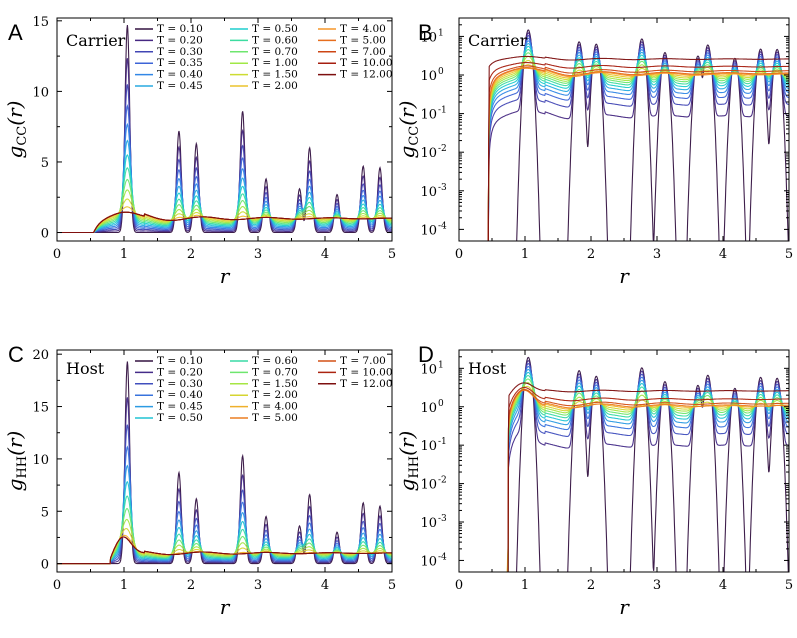  I want to click on legend-entry: T = 1.00, so click(275, 63).